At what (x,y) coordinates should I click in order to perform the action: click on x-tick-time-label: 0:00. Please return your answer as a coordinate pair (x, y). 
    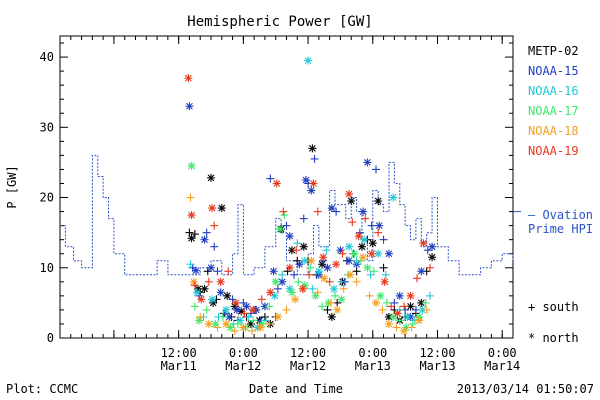
    Looking at the image, I should click on (372, 353).